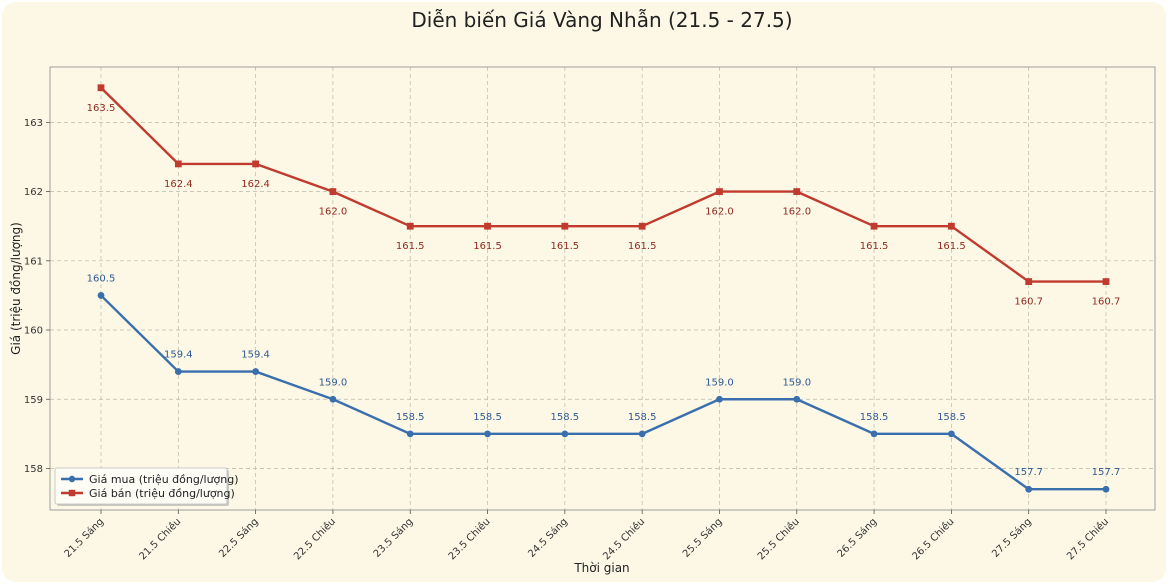 This screenshot has height=586, width=1170. I want to click on y-tick-label: 159, so click(33, 400).